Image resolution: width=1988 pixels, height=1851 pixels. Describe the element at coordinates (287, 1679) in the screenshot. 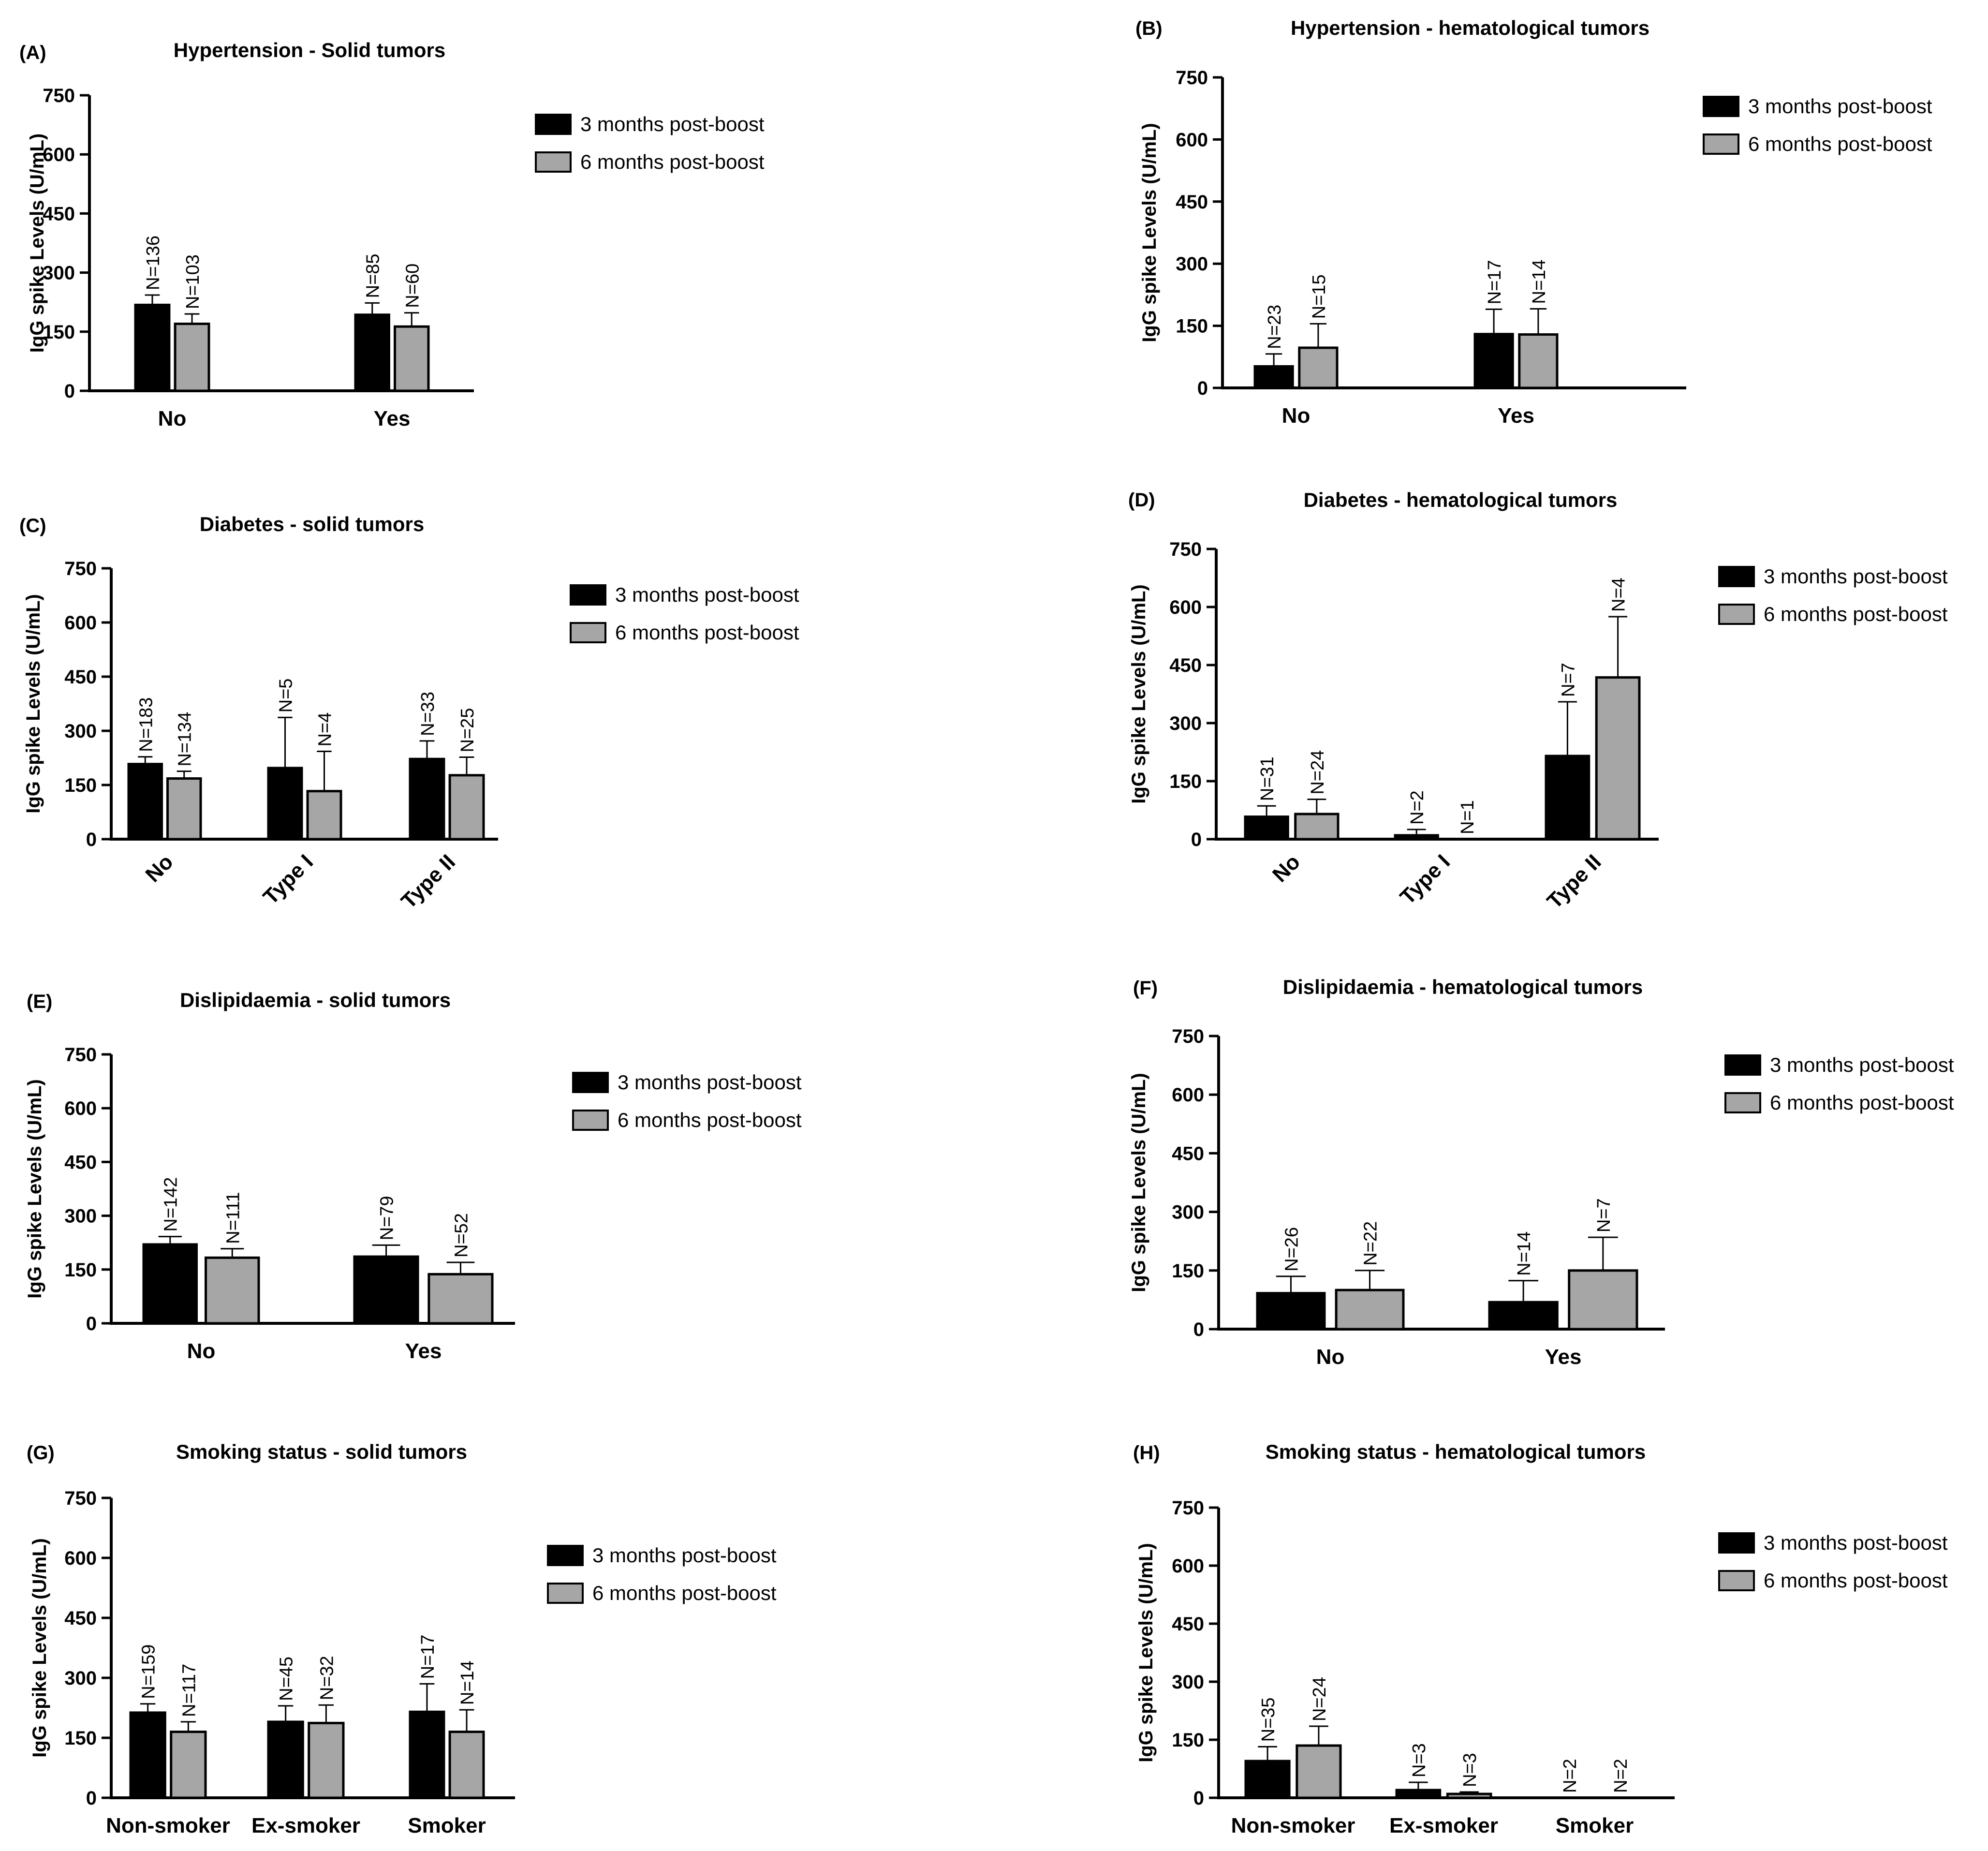

I see `n-label: N=45` at that location.